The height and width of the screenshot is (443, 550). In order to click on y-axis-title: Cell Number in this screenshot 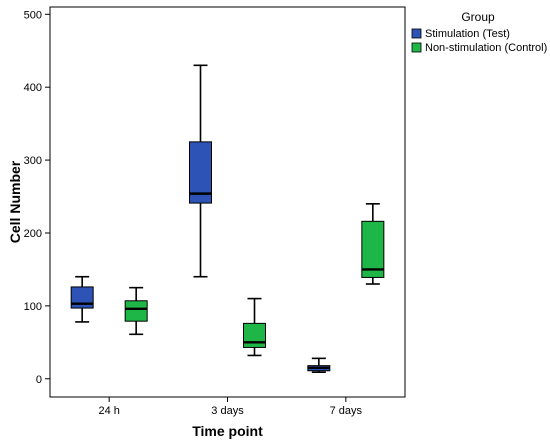, I will do `click(15, 201)`.